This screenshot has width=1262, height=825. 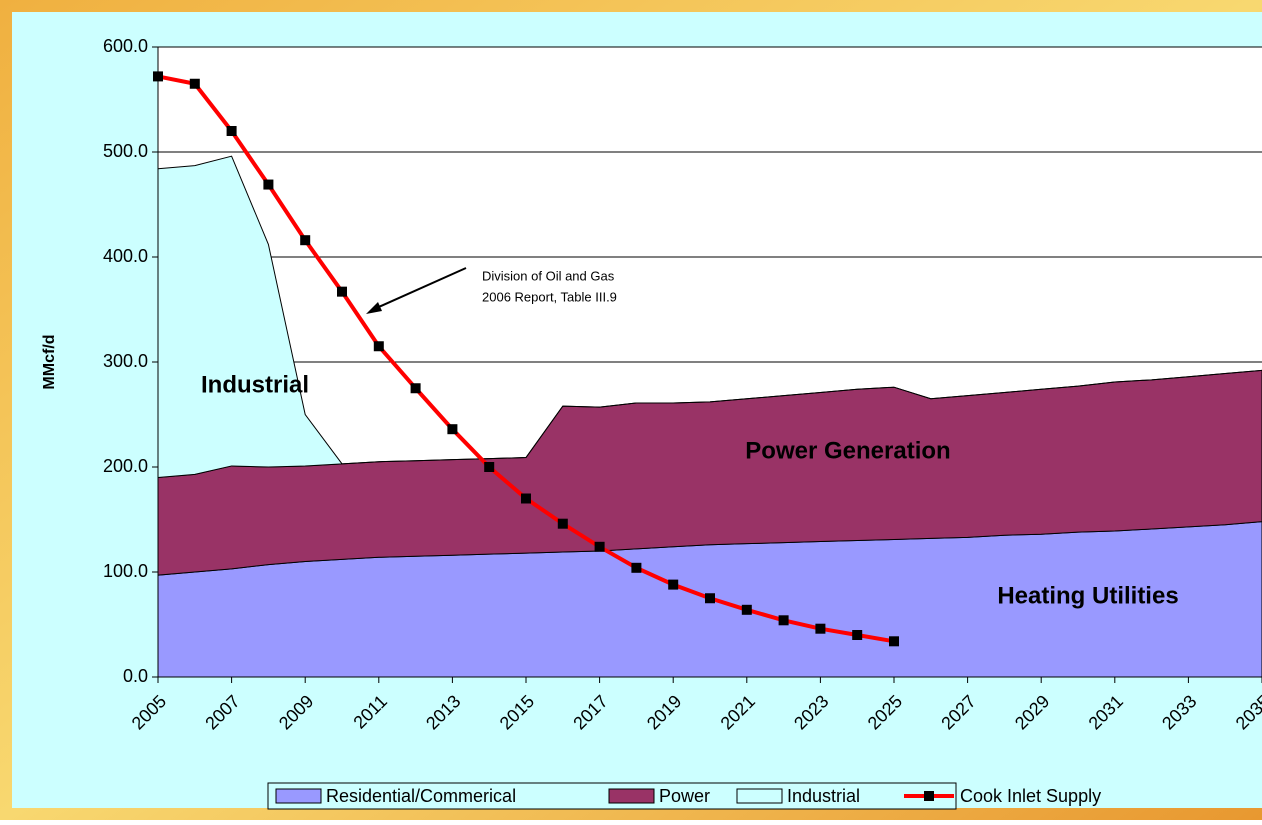 I want to click on y-tick-label: 100.0, so click(x=125, y=571).